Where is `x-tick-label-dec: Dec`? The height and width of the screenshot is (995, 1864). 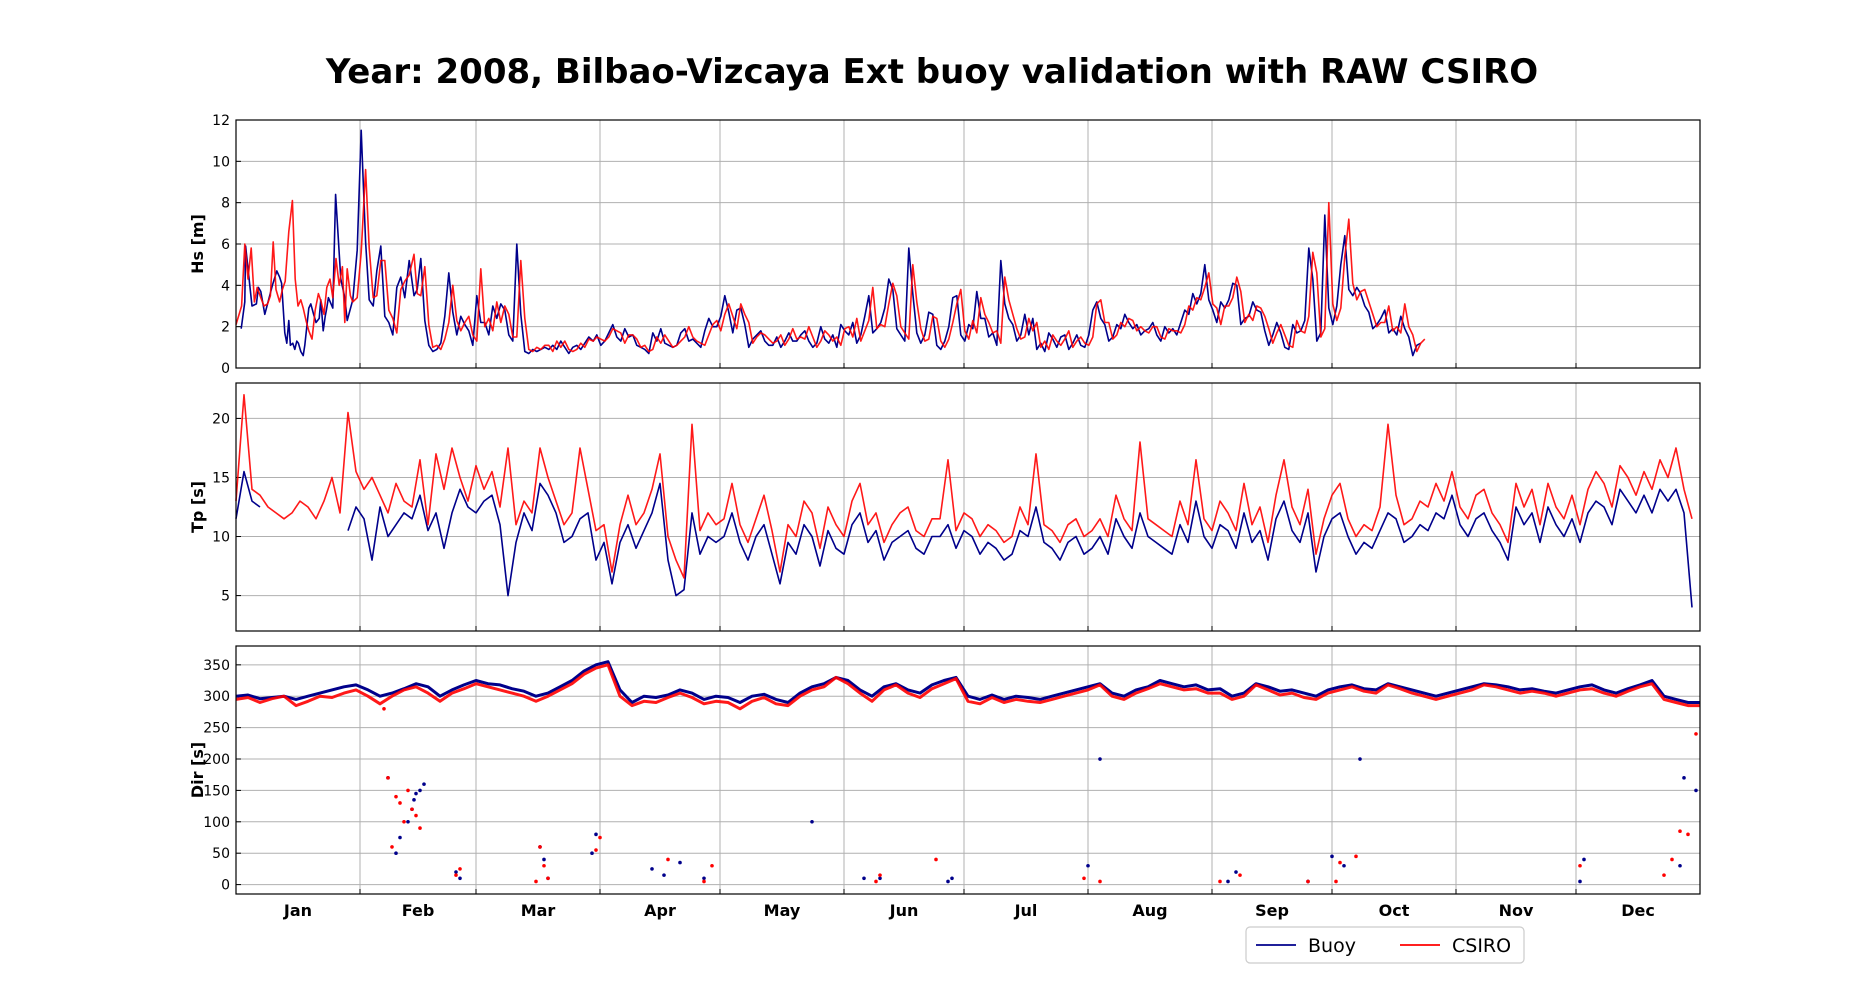 x-tick-label-dec: Dec is located at coordinates (1638, 910).